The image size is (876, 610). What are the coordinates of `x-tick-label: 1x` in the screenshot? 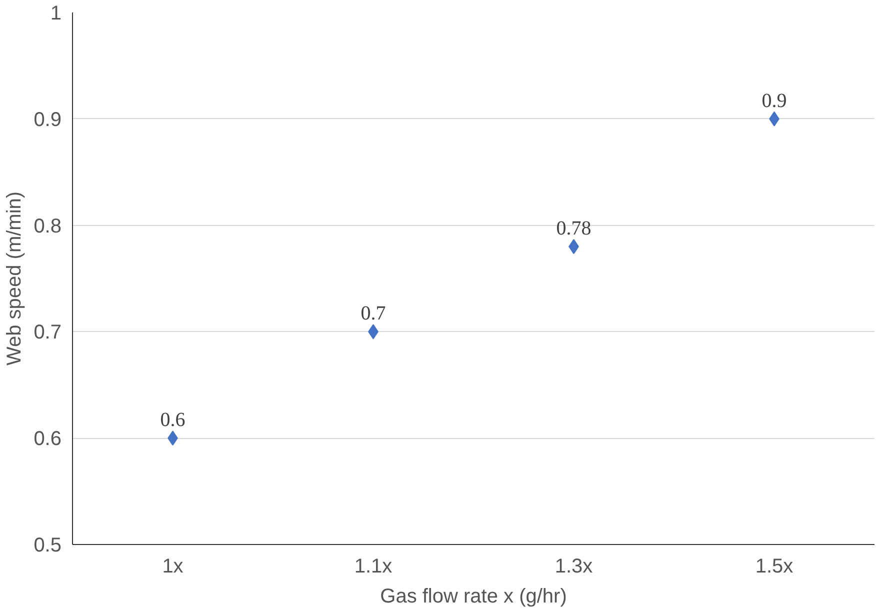 It's located at (173, 567).